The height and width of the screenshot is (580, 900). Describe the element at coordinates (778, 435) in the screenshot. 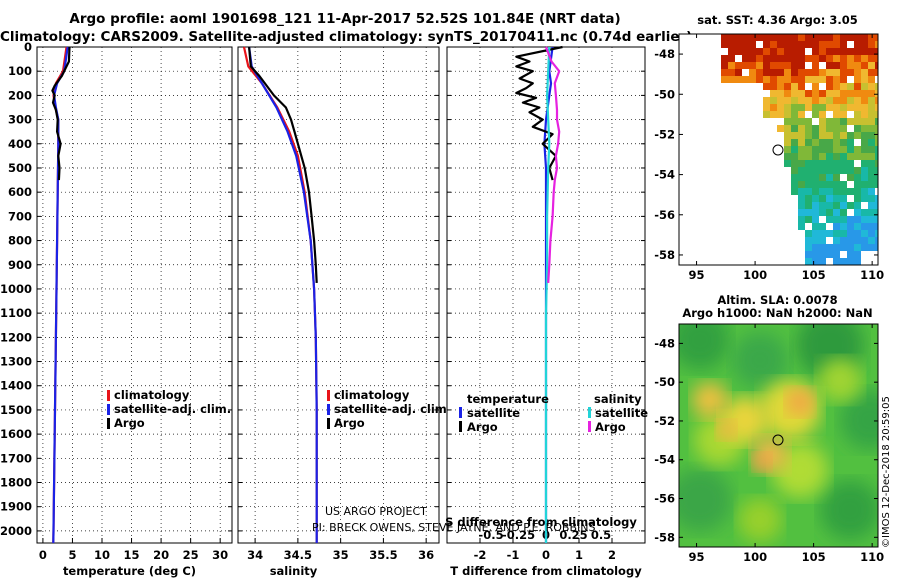

I see `map-frame` at that location.